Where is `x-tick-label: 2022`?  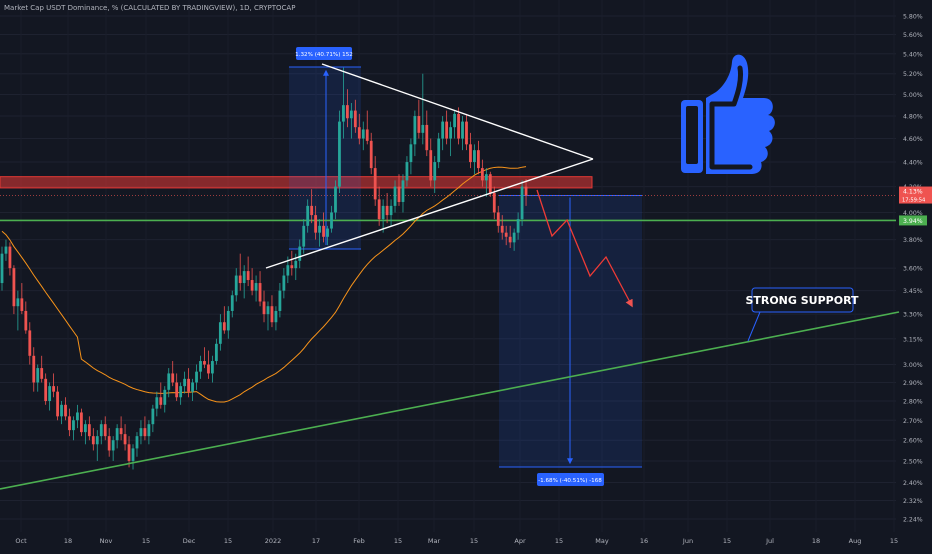 x-tick-label: 2022 is located at coordinates (273, 541).